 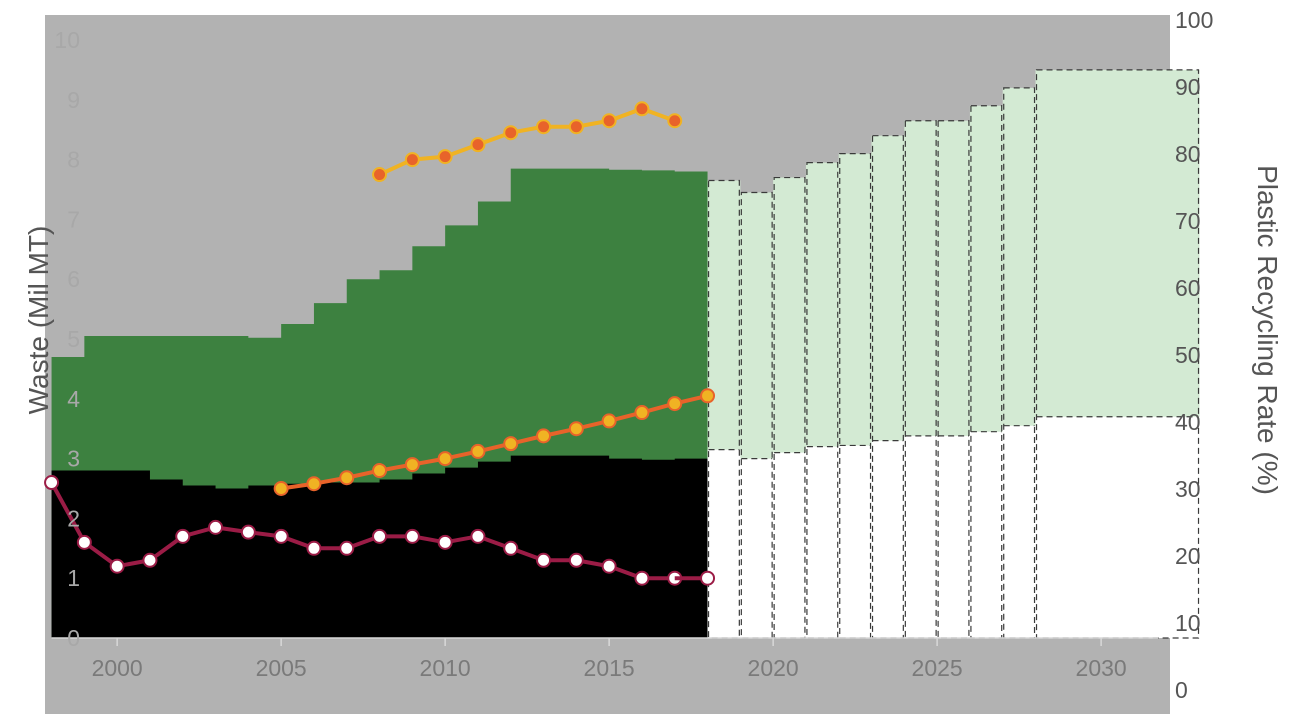 What do you see at coordinates (1188, 489) in the screenshot?
I see `y2-tick-label: 30` at bounding box center [1188, 489].